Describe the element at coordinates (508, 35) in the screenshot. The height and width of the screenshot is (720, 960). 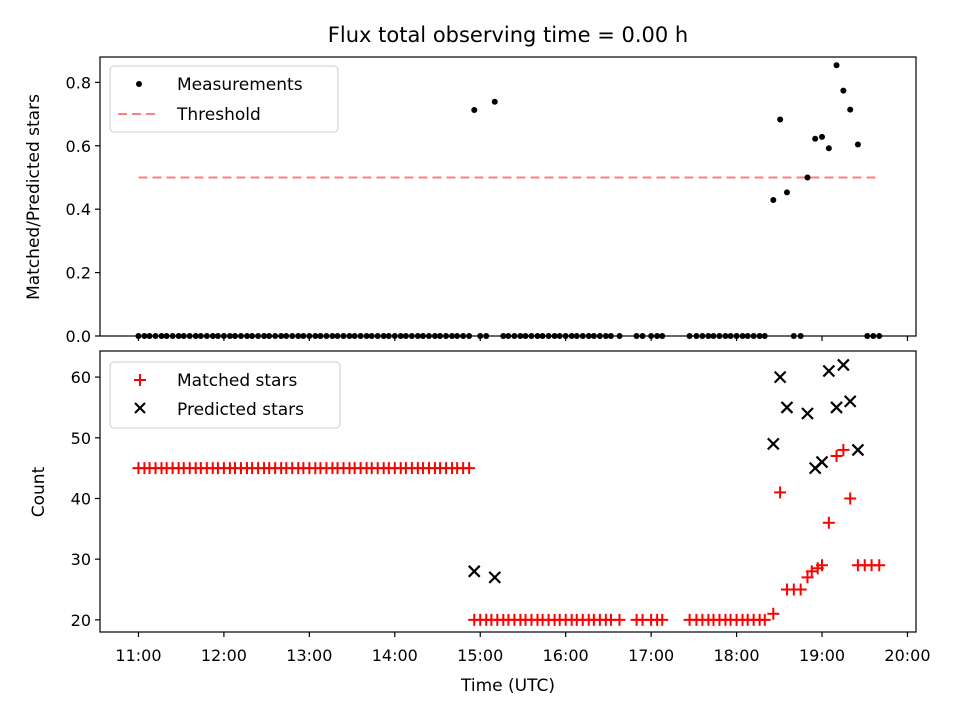
I see `figure-title: Flux total observing time = 0.00 h` at that location.